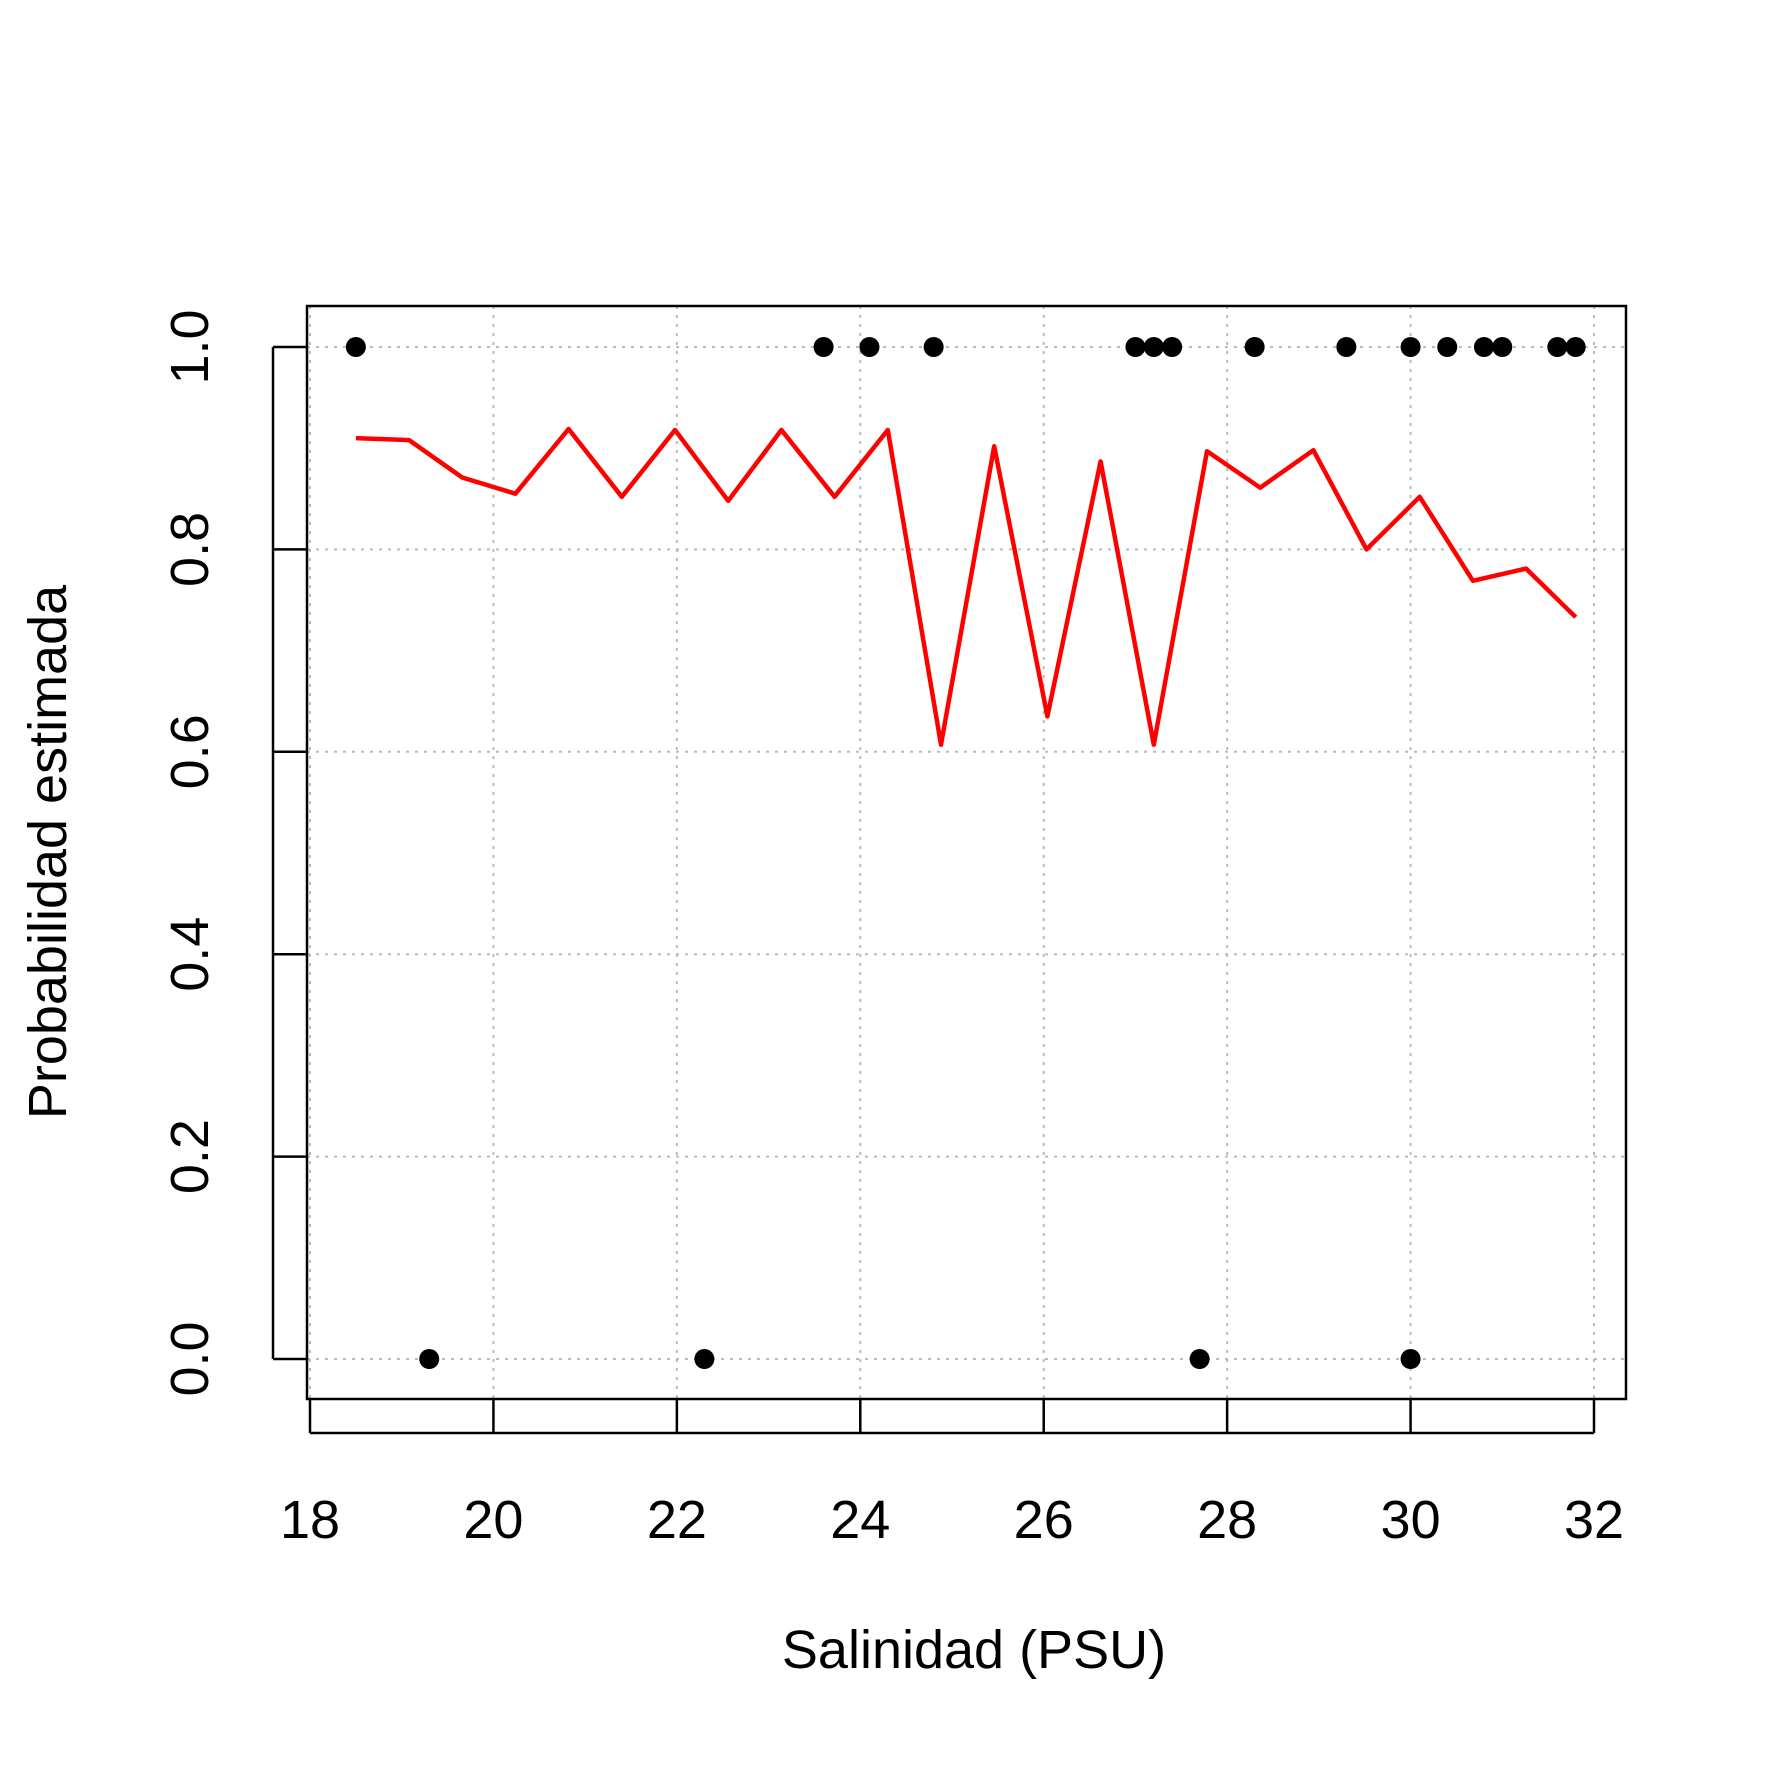 The image size is (1771, 1776). I want to click on x-tick-label: 18, so click(310, 1520).